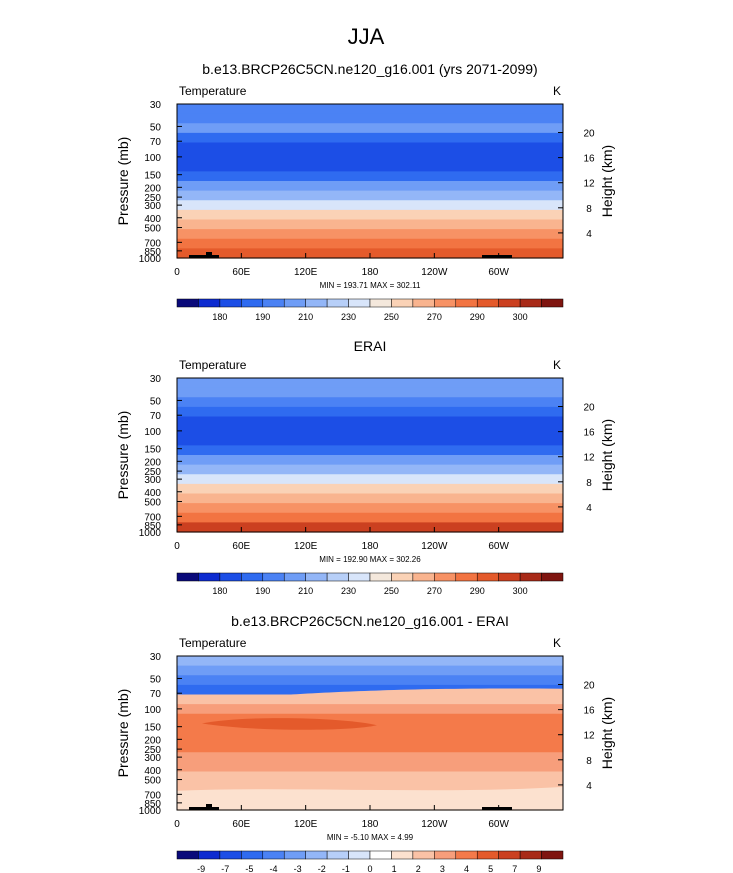  What do you see at coordinates (152, 480) in the screenshot?
I see `y-tick-label: 300` at bounding box center [152, 480].